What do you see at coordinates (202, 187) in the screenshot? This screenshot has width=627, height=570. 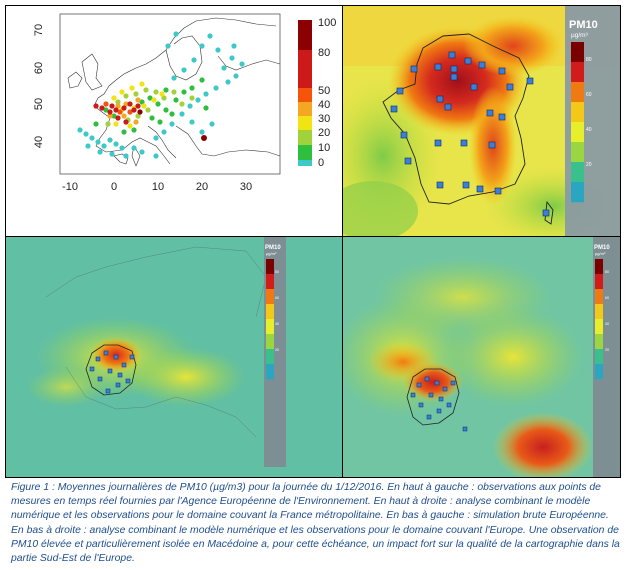 I see `x-tick: 20` at bounding box center [202, 187].